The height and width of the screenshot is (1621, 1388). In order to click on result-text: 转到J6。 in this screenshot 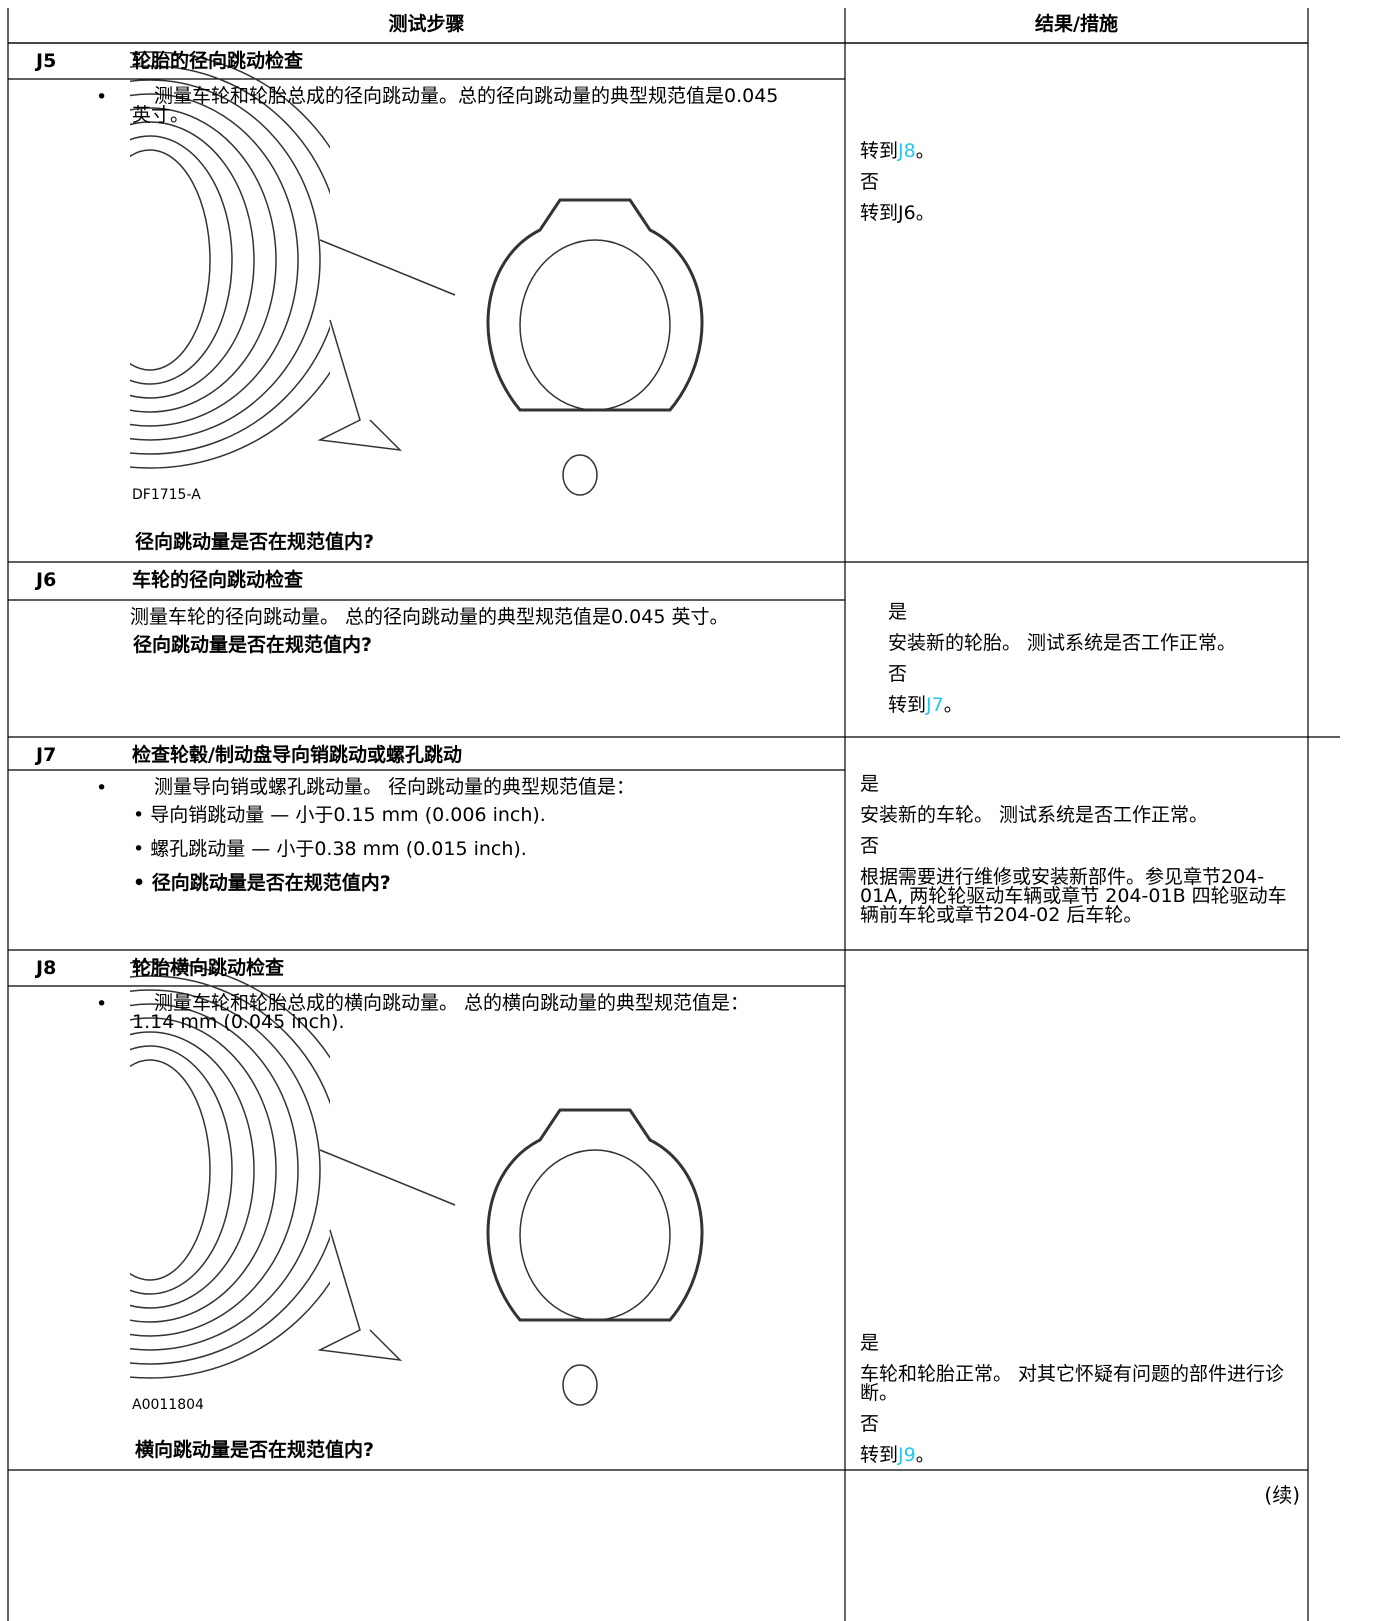, I will do `click(897, 213)`.